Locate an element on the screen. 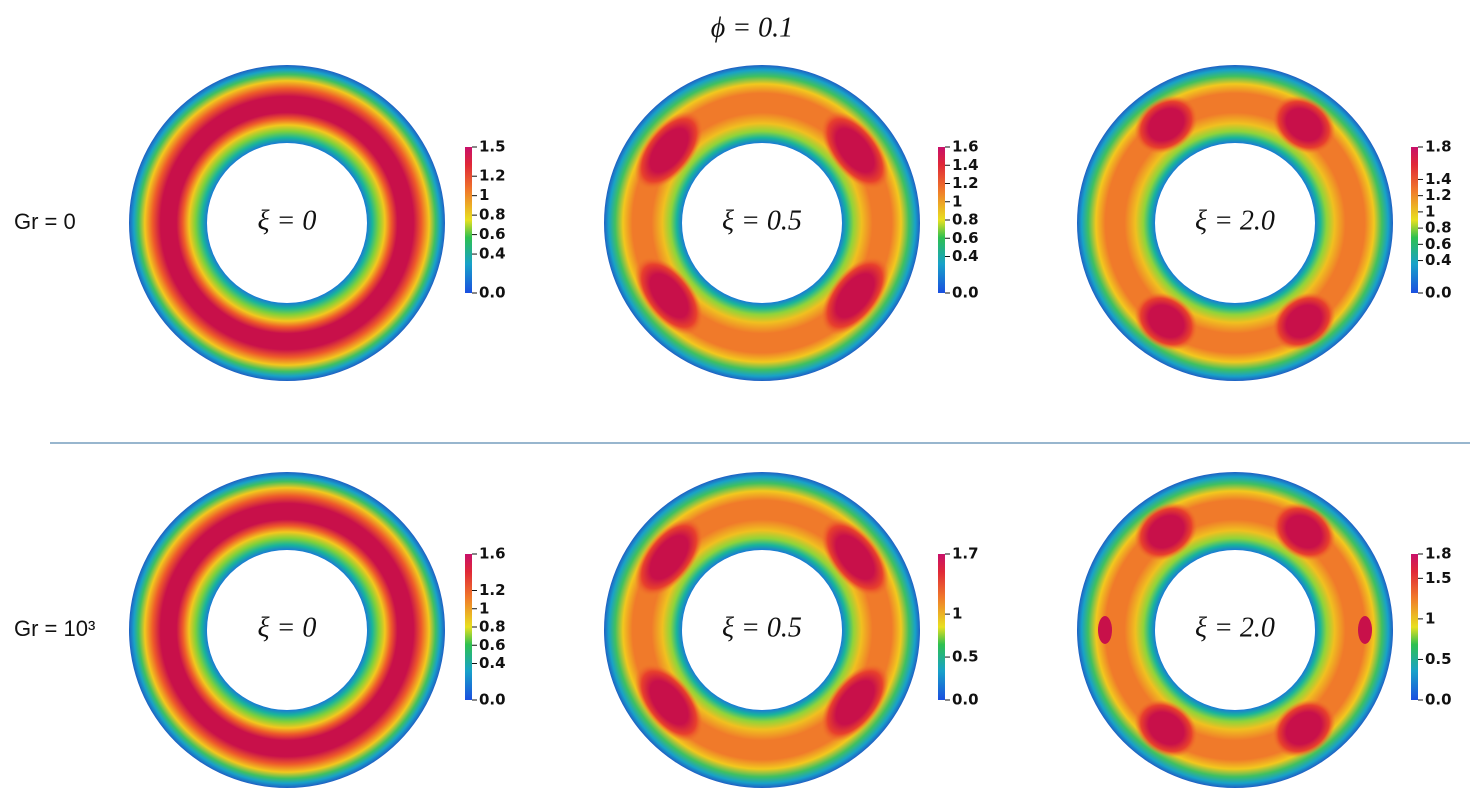  contour-panel: ξ = 0.5 1.61.41.210.80.60.4 0.0 is located at coordinates (791, 223).